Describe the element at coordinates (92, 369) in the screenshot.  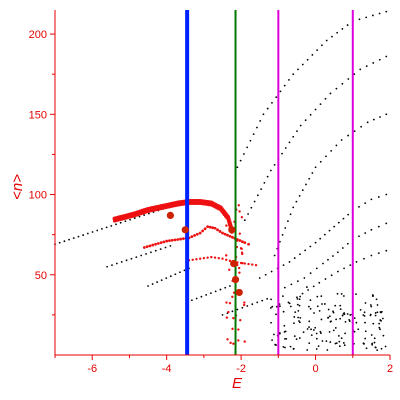
I see `x-tick-label: -6` at that location.